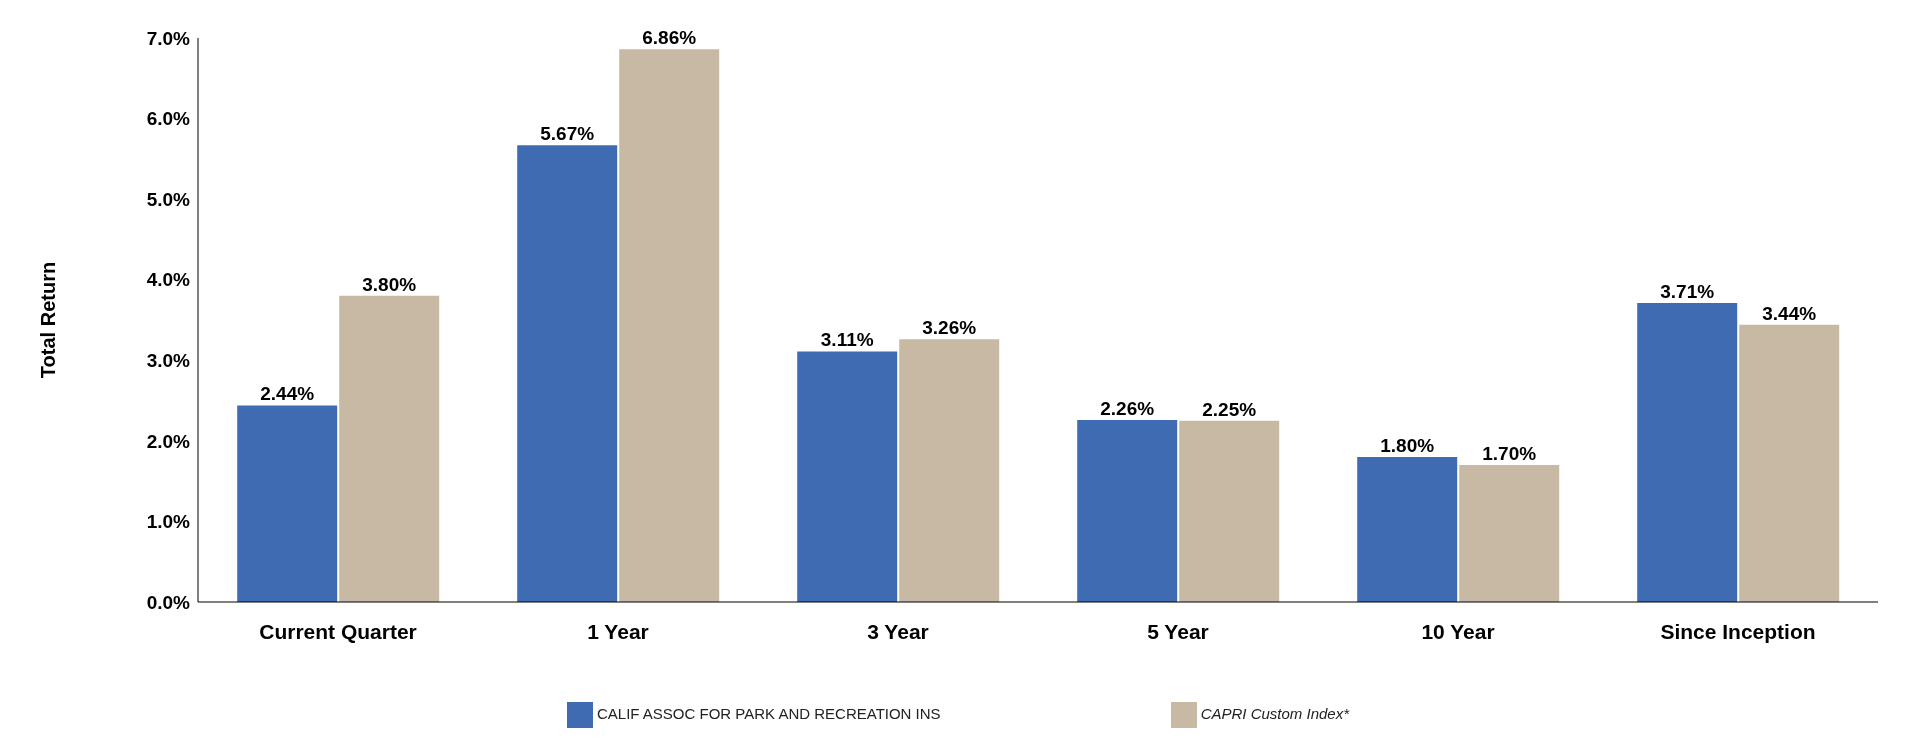 The image size is (1913, 747). Describe the element at coordinates (168, 199) in the screenshot. I see `y-tick-label: 5.0%` at that location.